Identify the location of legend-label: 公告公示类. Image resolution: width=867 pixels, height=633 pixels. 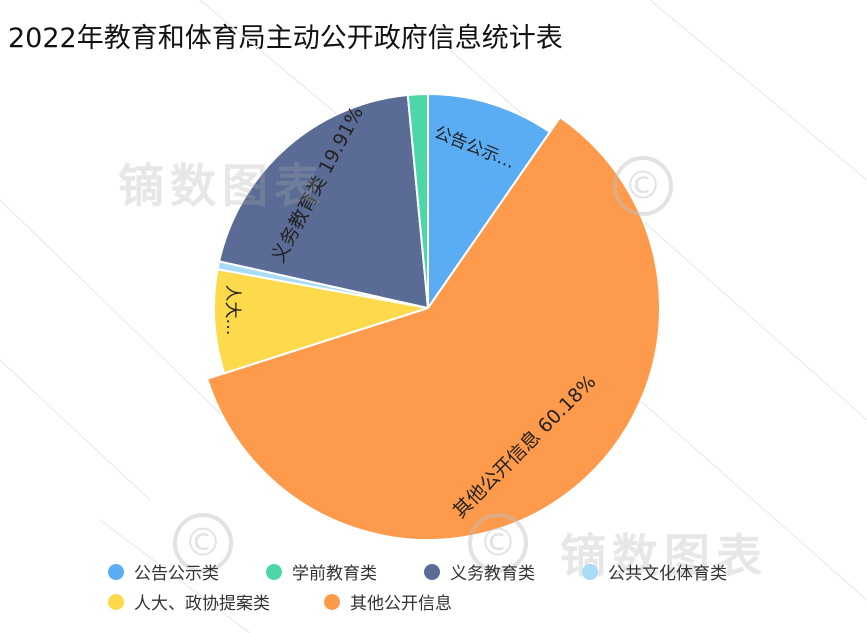
(176, 574).